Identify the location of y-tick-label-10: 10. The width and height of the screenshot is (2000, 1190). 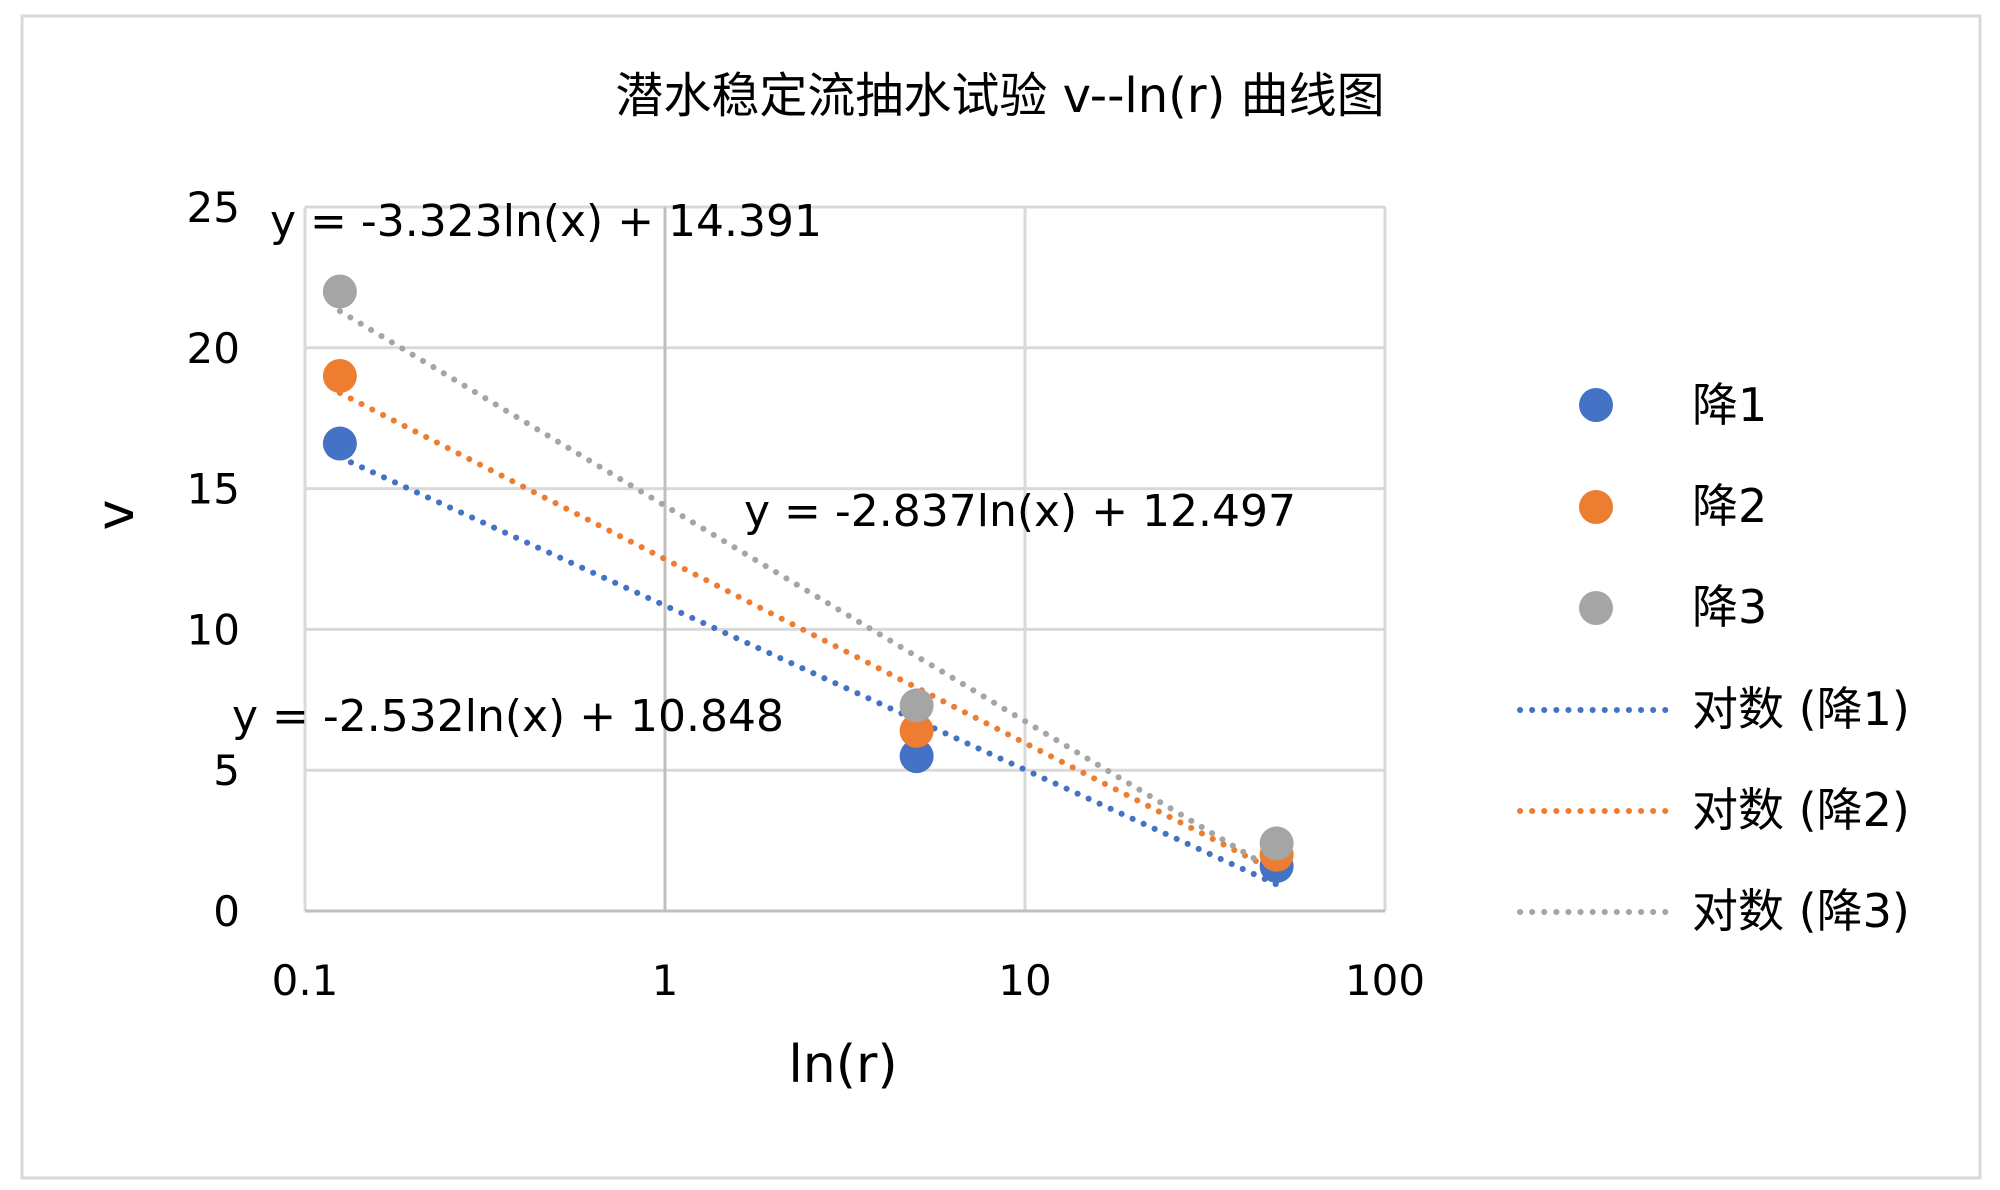
(213, 629).